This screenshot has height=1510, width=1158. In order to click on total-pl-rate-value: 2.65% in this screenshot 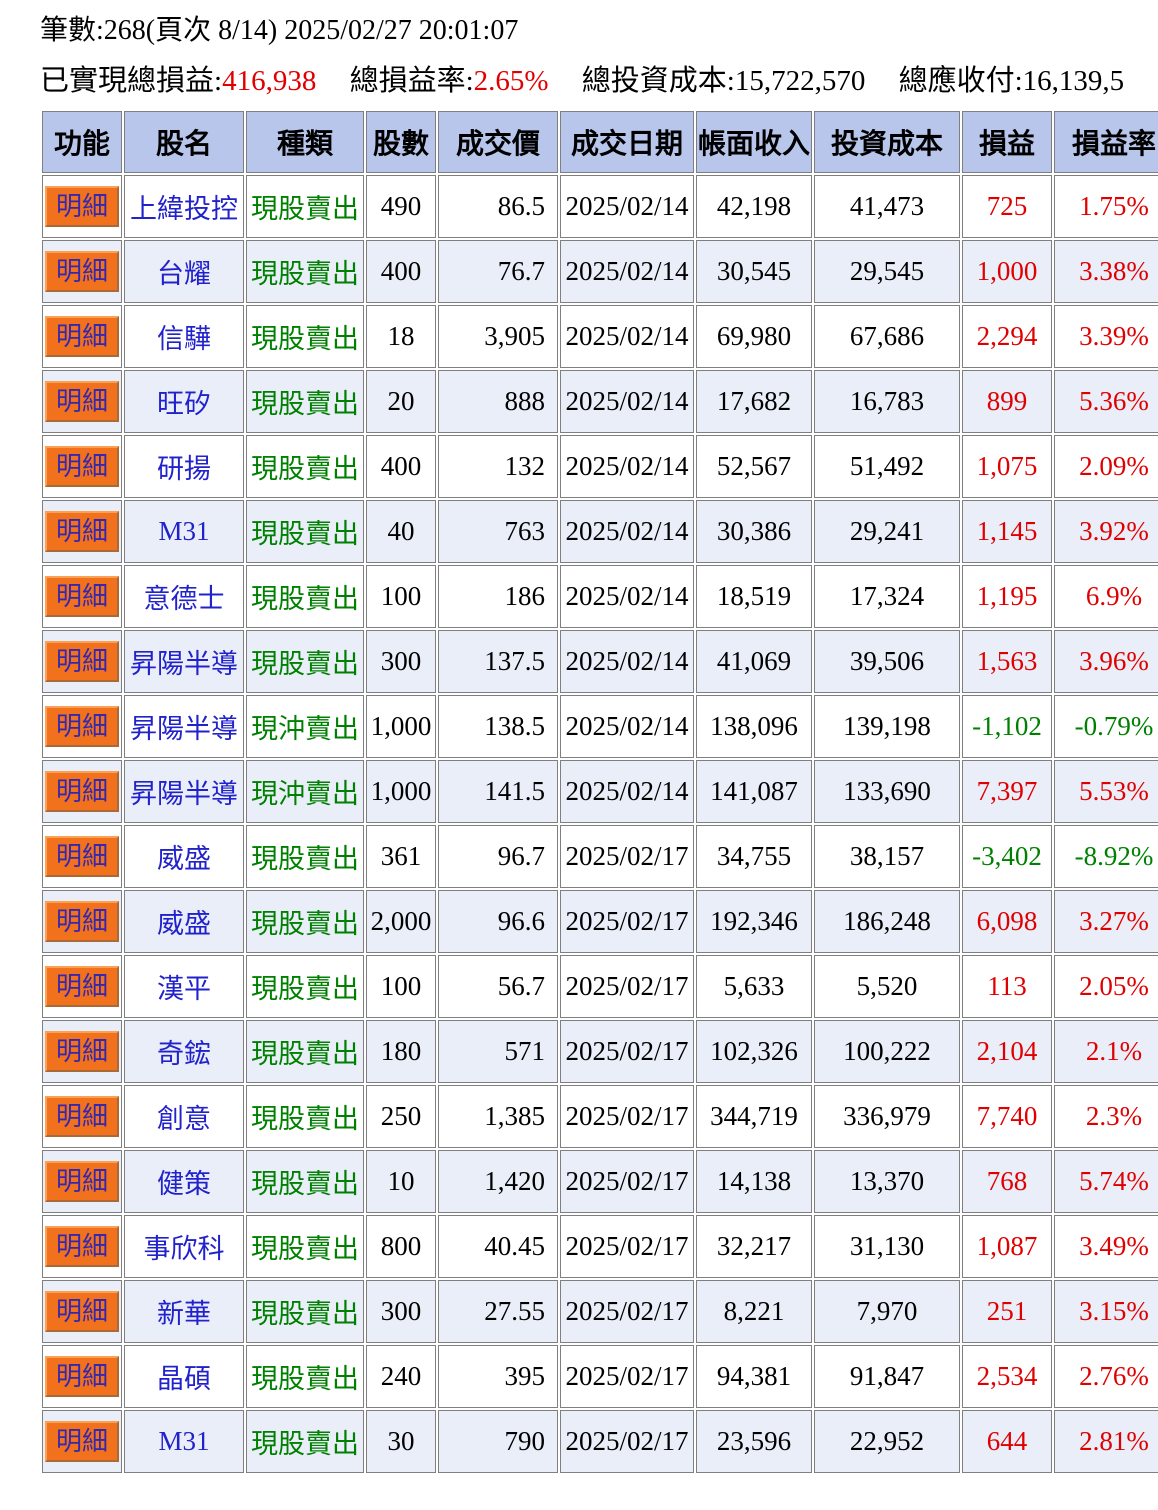, I will do `click(511, 81)`.